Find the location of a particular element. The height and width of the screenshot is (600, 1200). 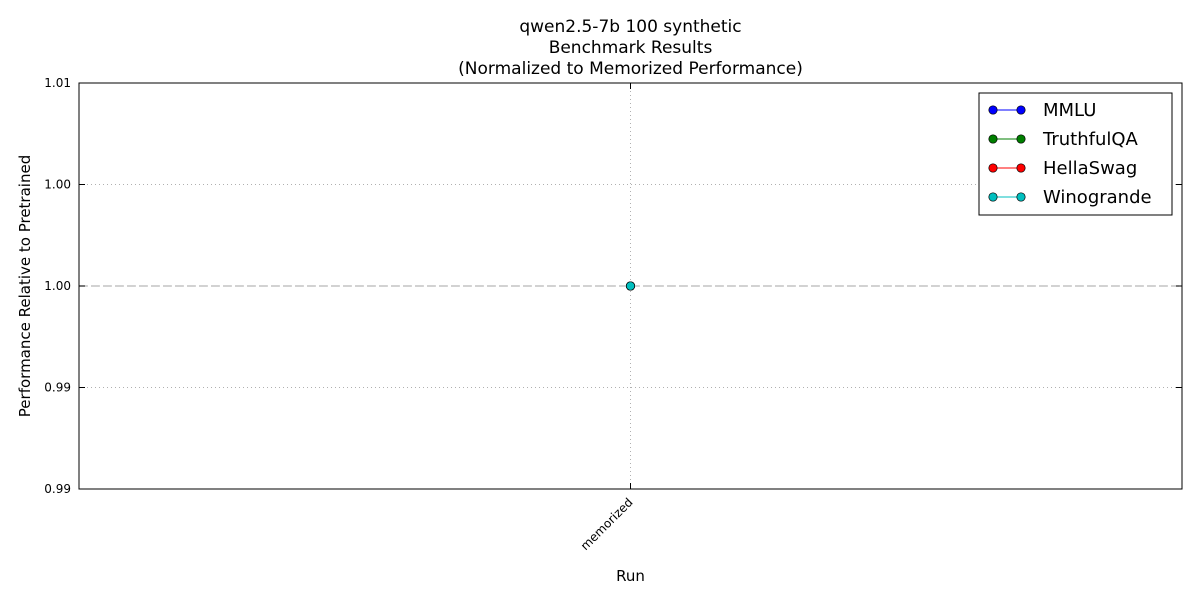

legend-item: HellaSwag is located at coordinates (1062, 168).